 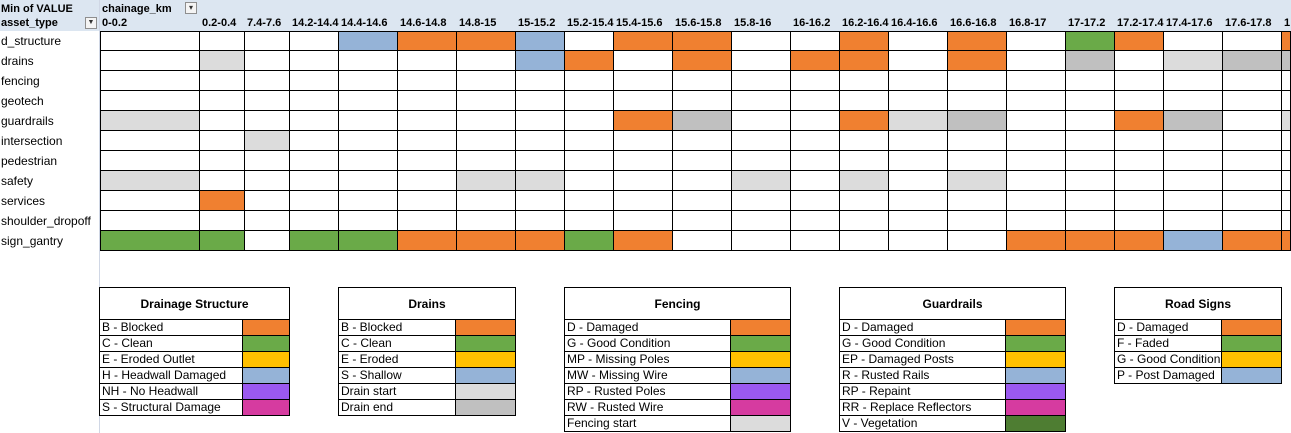 What do you see at coordinates (91, 23) in the screenshot?
I see `filter-dropdown-icon: ▼` at bounding box center [91, 23].